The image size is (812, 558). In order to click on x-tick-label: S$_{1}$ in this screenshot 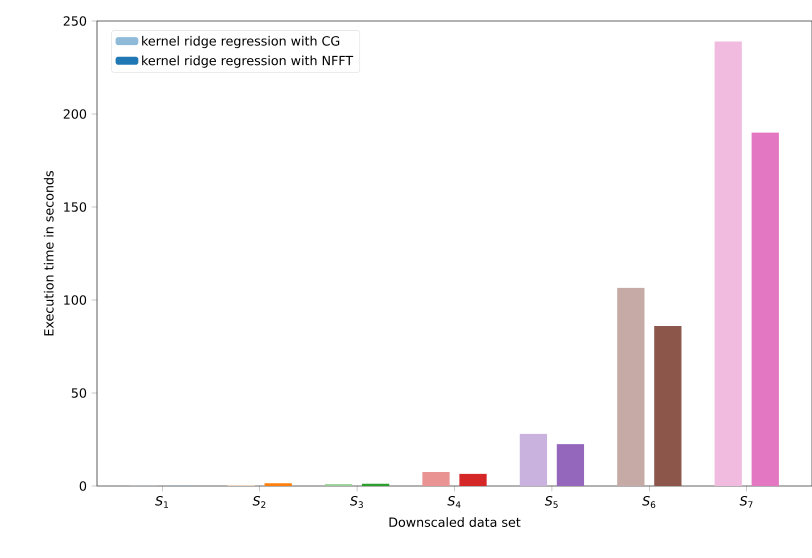, I will do `click(161, 502)`.